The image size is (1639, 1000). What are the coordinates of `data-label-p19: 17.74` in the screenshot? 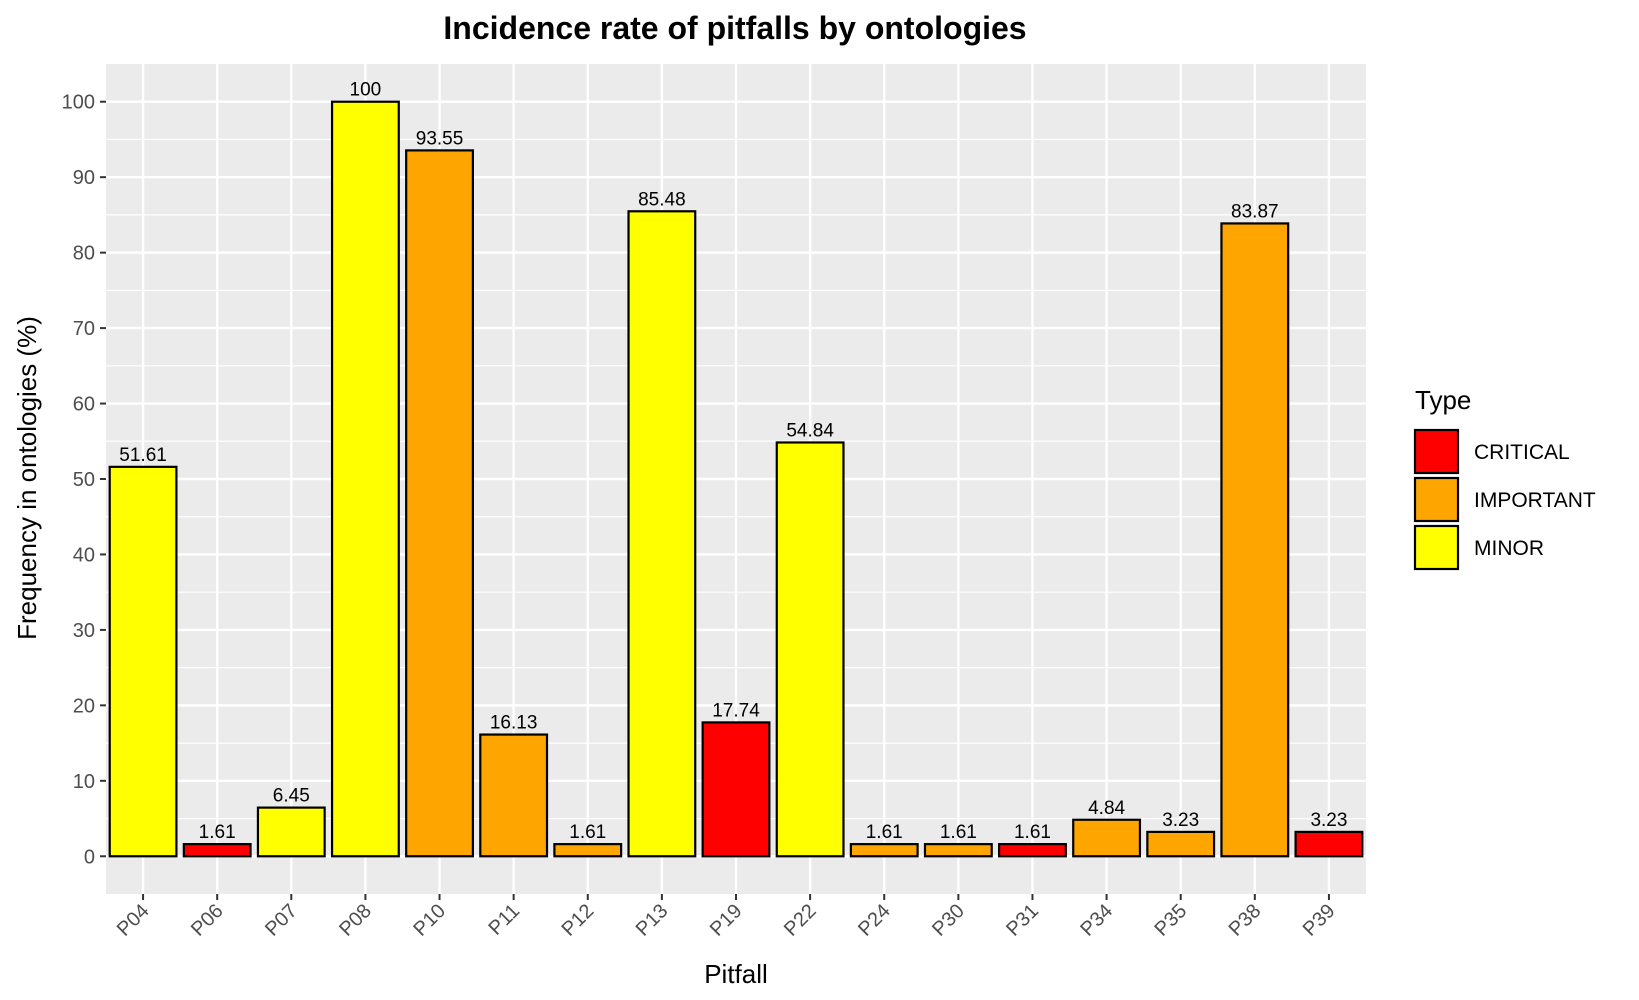 It's located at (736, 710).